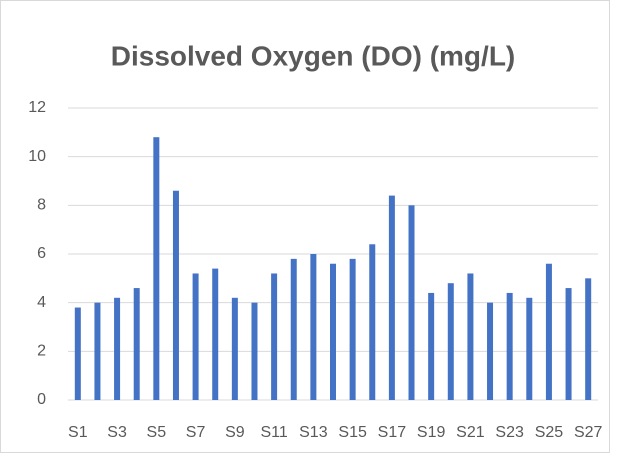 Image resolution: width=618 pixels, height=457 pixels. Describe the element at coordinates (235, 432) in the screenshot. I see `x-tick-label: S9` at that location.